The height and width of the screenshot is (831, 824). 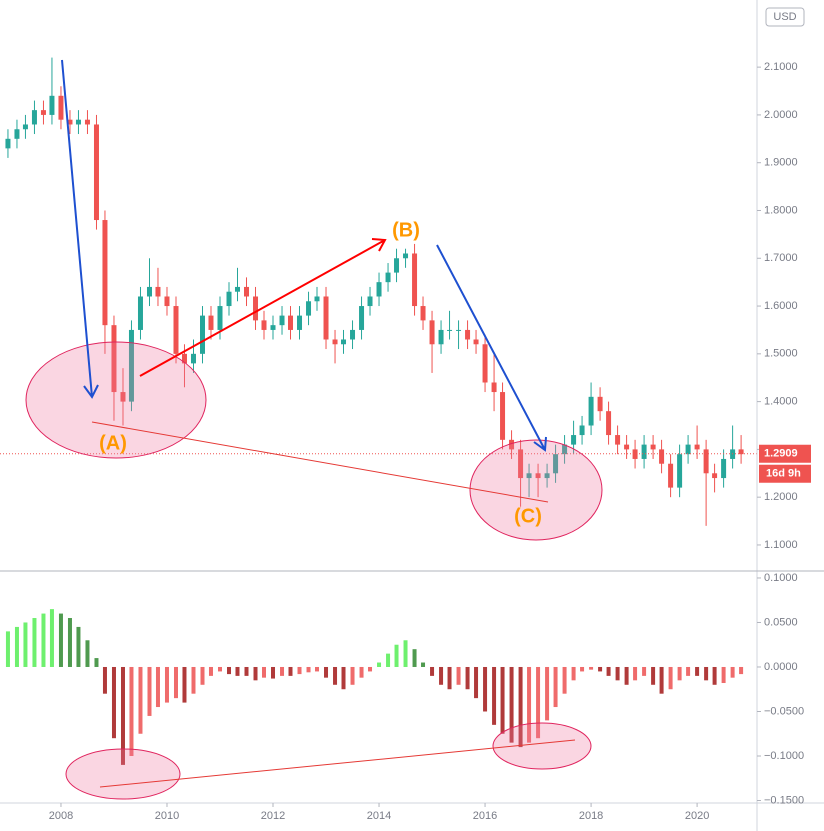 What do you see at coordinates (784, 17) in the screenshot?
I see `currency: USD` at bounding box center [784, 17].